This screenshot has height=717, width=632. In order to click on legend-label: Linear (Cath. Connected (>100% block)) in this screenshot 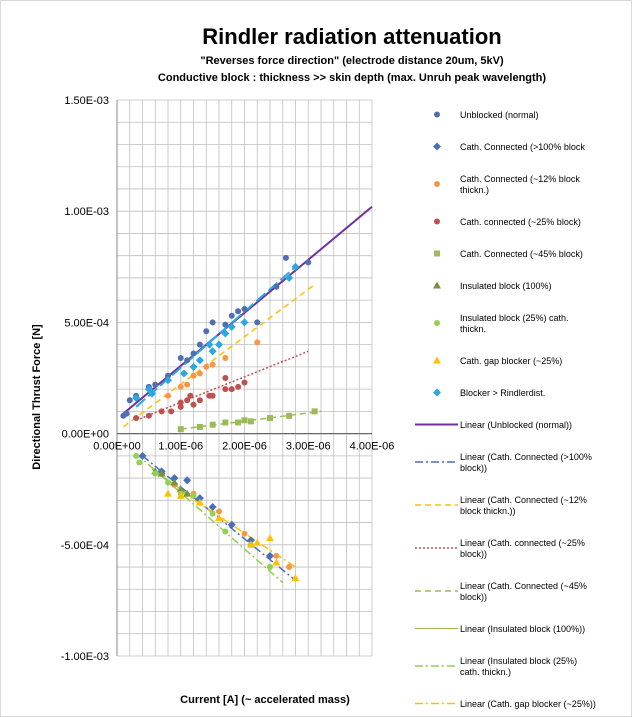, I will do `click(526, 462)`.